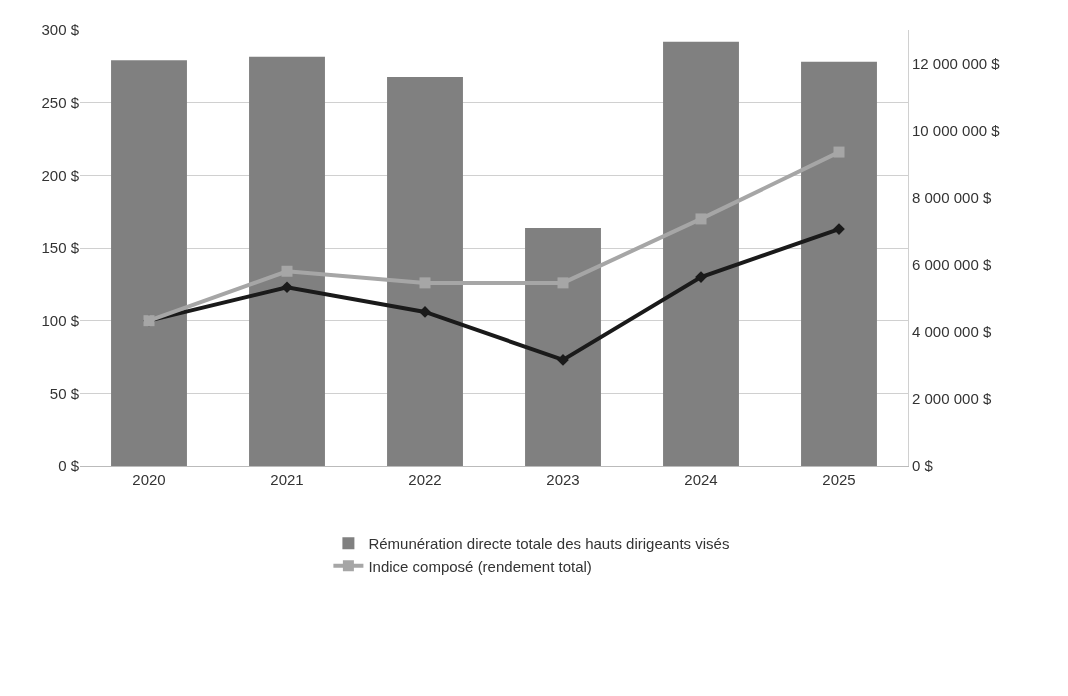 The width and height of the screenshot is (1068, 696). I want to click on y-tick-label: 50 $, so click(64, 393).